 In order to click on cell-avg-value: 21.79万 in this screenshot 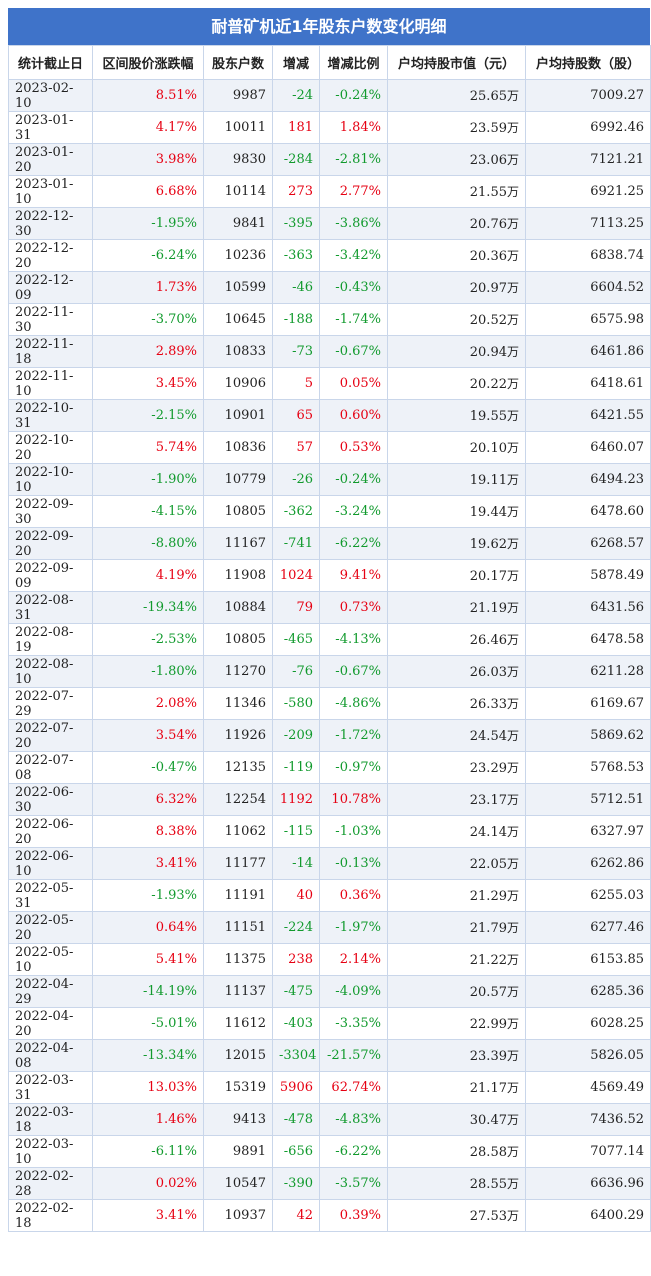, I will do `click(456, 927)`.